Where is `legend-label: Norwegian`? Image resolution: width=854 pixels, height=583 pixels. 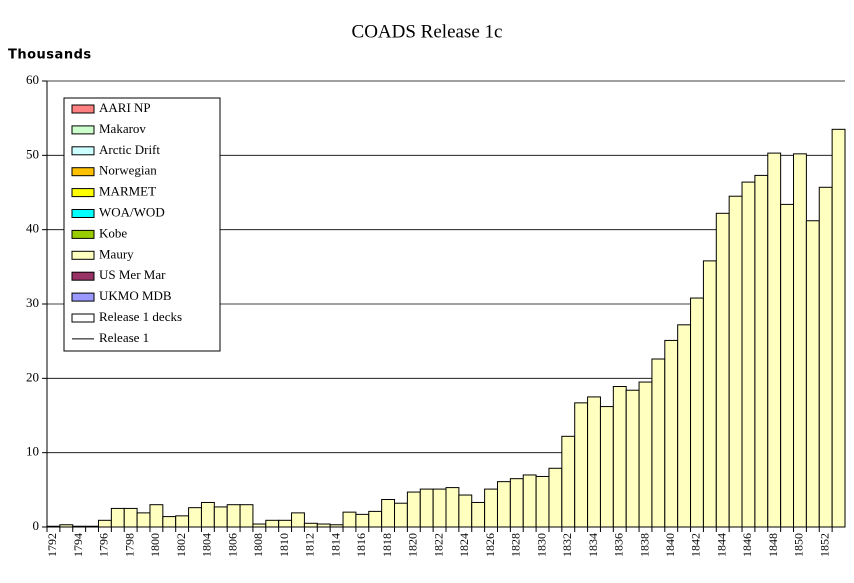 legend-label: Norwegian is located at coordinates (128, 170).